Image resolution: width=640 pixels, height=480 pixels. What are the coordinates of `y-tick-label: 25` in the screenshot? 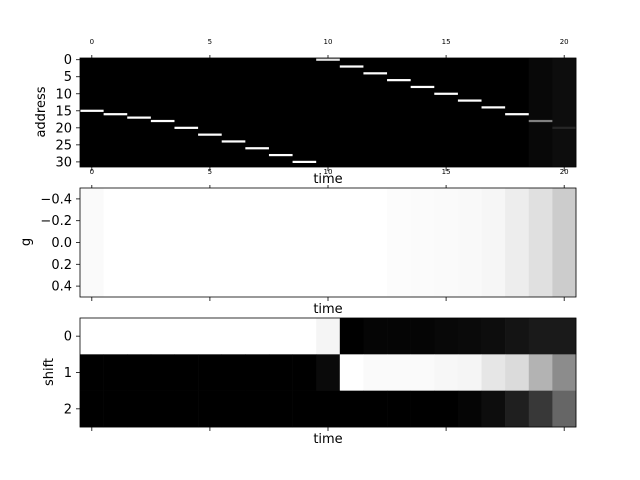 It's located at (63, 145).